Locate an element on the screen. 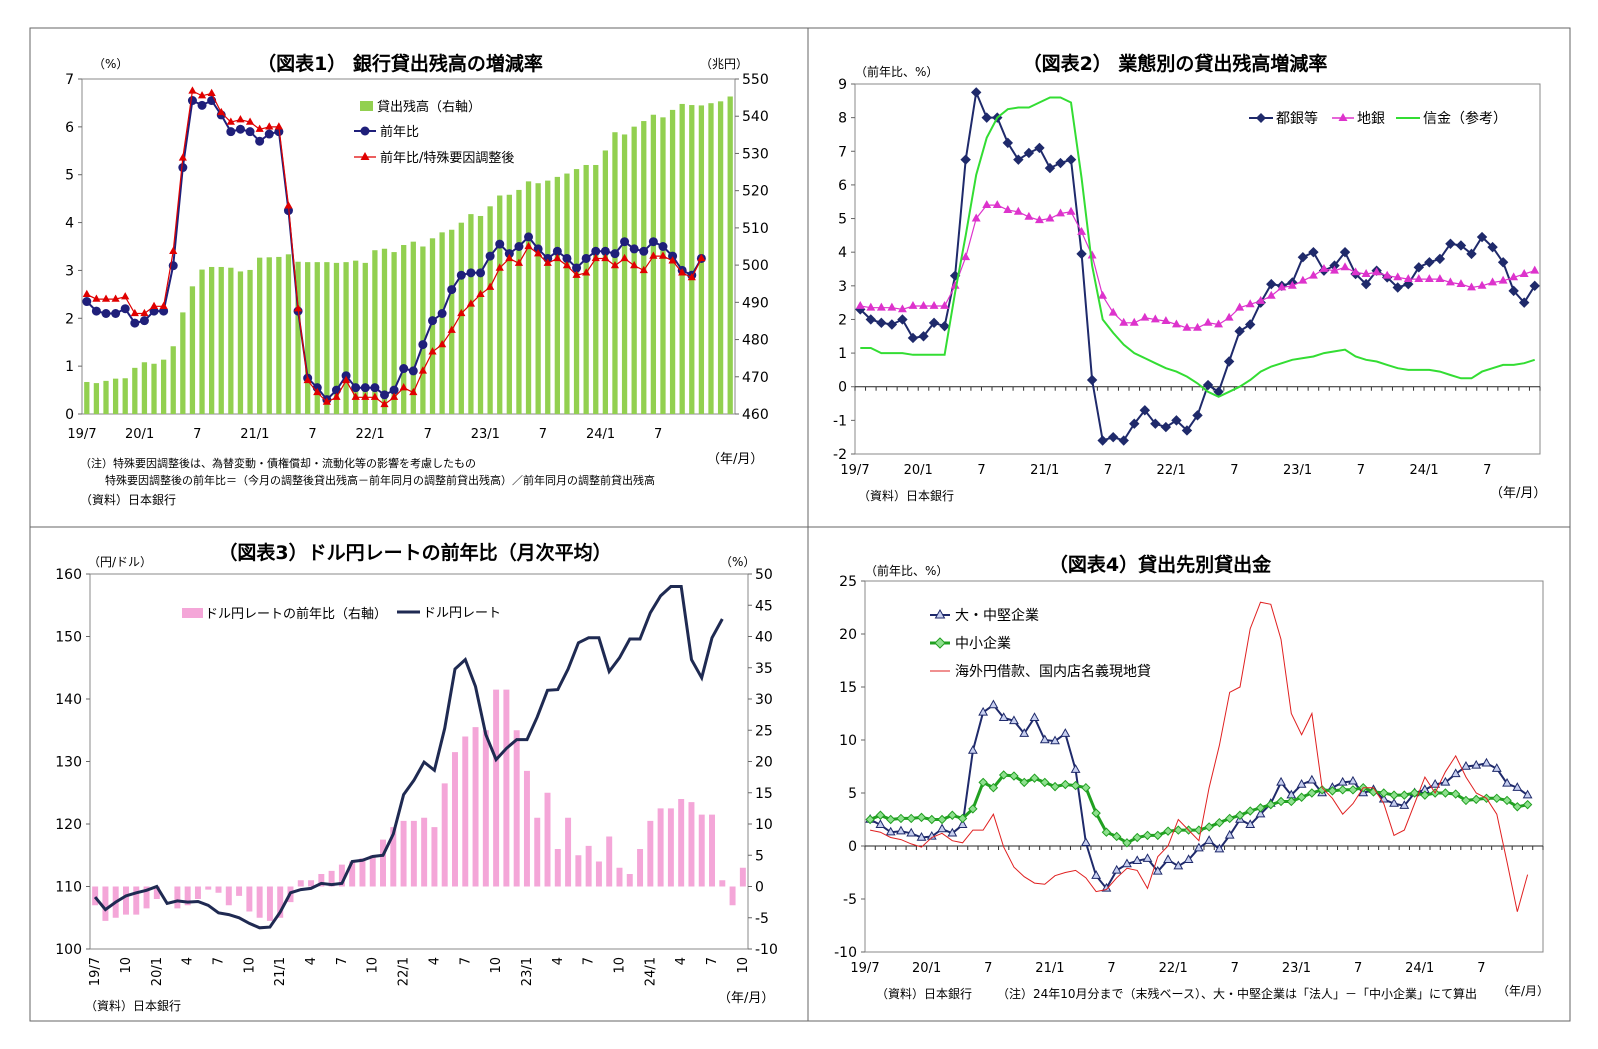  left-tick-label: 20 is located at coordinates (848, 635).